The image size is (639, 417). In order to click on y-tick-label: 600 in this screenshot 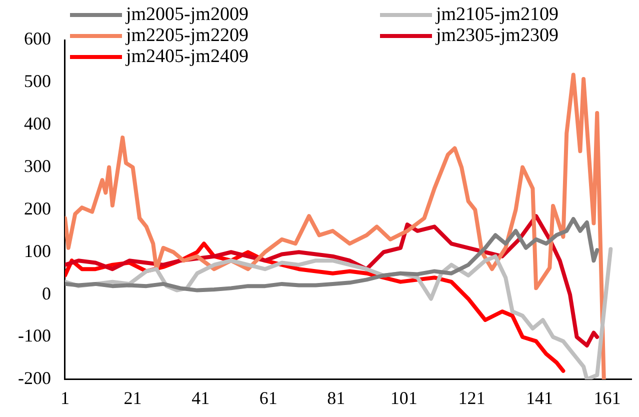, I will do `click(37, 38)`.